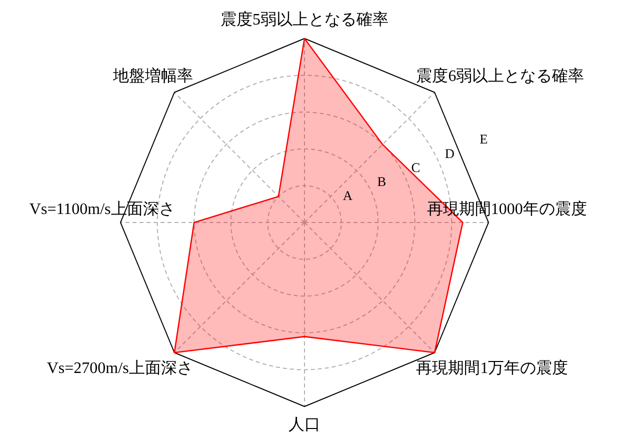 The height and width of the screenshot is (446, 618). I want to click on spoke-label: Vs=2700m/s上面深さ, so click(119, 367).